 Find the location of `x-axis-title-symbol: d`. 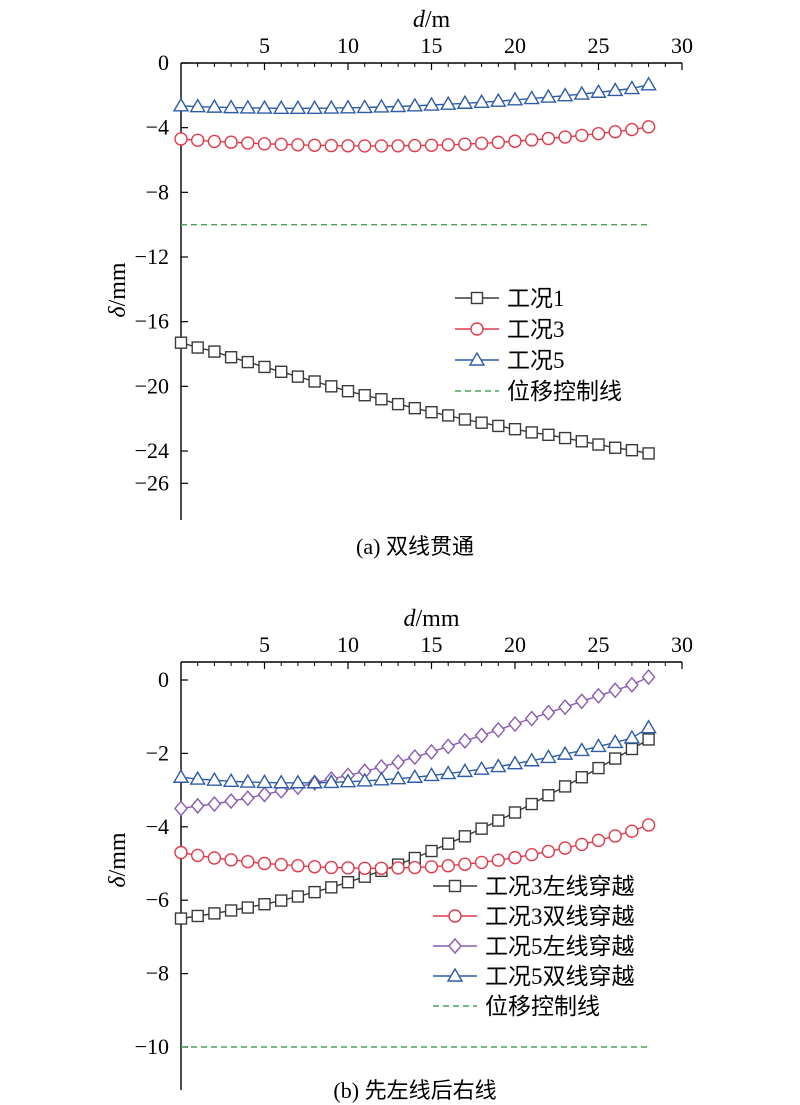

x-axis-title-symbol: d is located at coordinates (419, 20).